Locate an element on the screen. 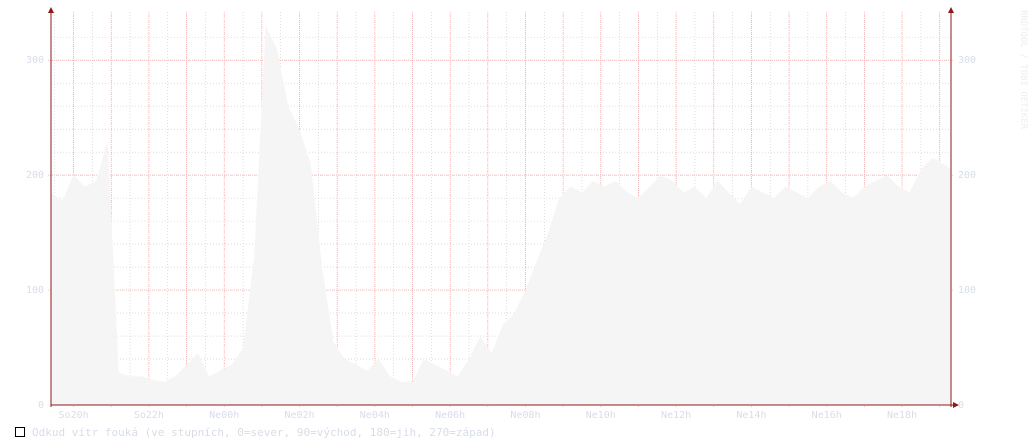  x-tick-label: Ne00h is located at coordinates (224, 415).